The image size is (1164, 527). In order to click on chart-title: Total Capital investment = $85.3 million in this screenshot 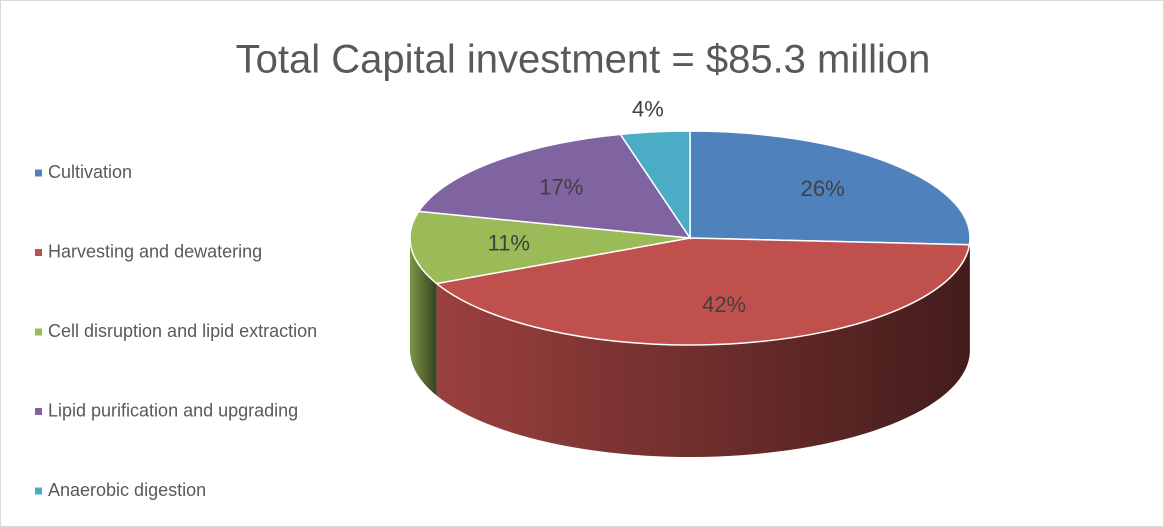, I will do `click(583, 60)`.